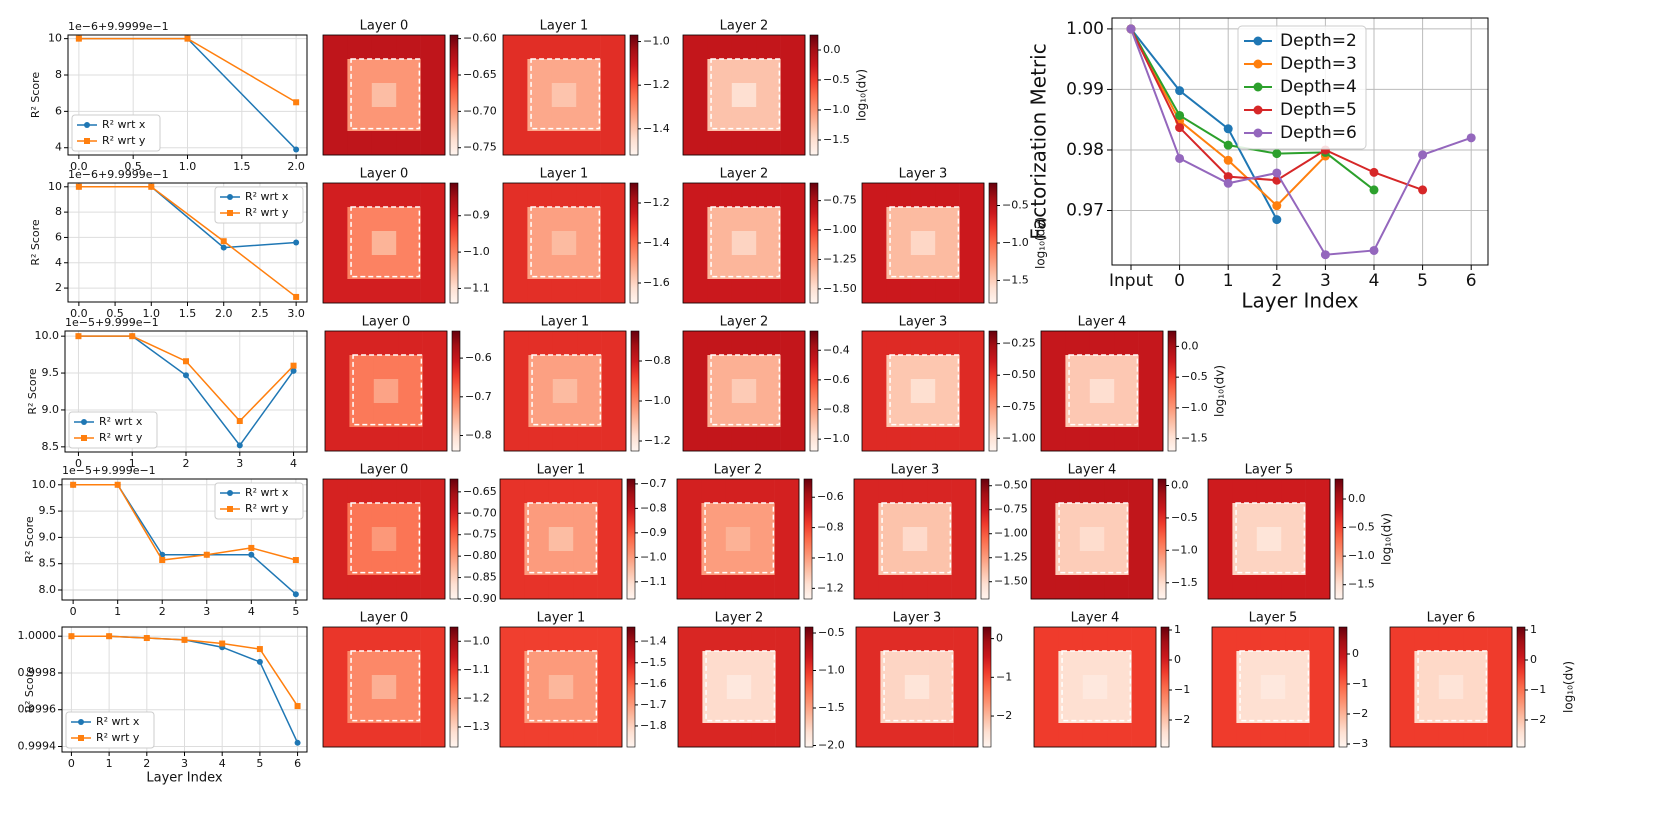 Image resolution: width=1661 pixels, height=836 pixels. I want to click on colorbar-tick-label: −1.00, so click(1019, 437).